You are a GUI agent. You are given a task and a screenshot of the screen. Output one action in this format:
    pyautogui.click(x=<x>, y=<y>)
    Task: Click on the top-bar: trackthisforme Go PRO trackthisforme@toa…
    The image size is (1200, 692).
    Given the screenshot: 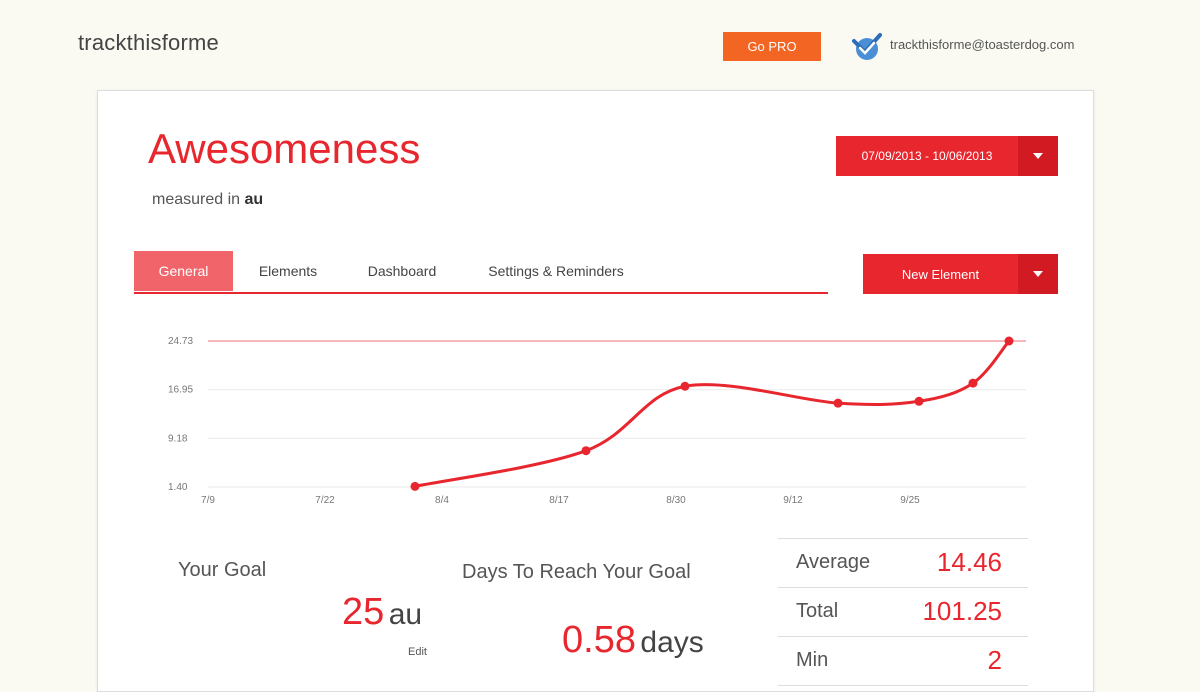 What is the action you would take?
    pyautogui.click(x=600, y=40)
    